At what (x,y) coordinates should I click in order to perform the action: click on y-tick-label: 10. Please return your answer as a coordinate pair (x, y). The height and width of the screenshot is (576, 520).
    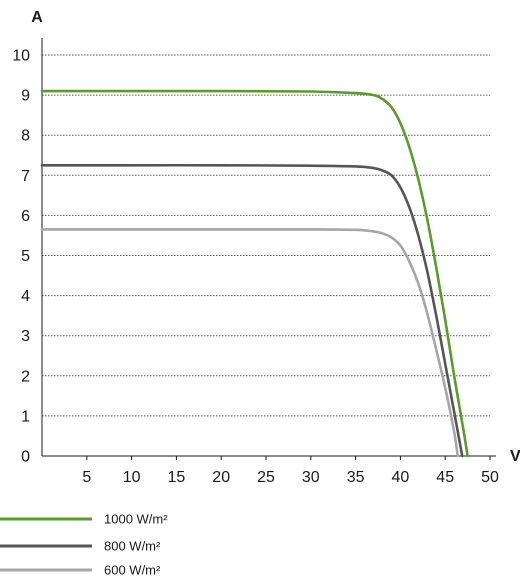
    Looking at the image, I should click on (21, 56).